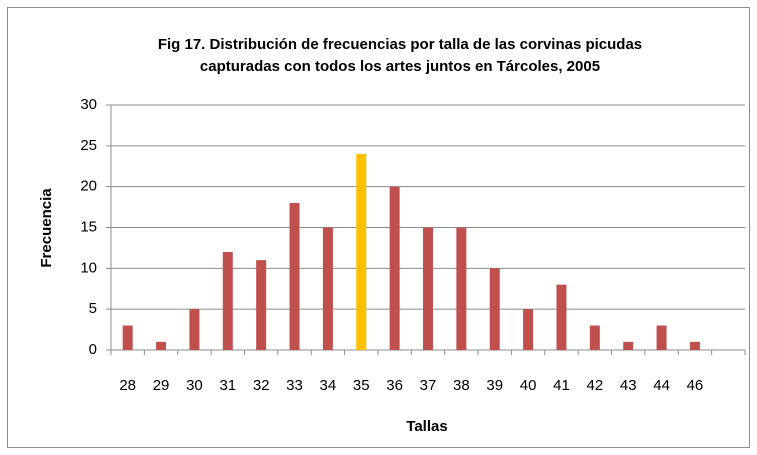 Image resolution: width=757 pixels, height=455 pixels. I want to click on y-tick-label: 5, so click(93, 308).